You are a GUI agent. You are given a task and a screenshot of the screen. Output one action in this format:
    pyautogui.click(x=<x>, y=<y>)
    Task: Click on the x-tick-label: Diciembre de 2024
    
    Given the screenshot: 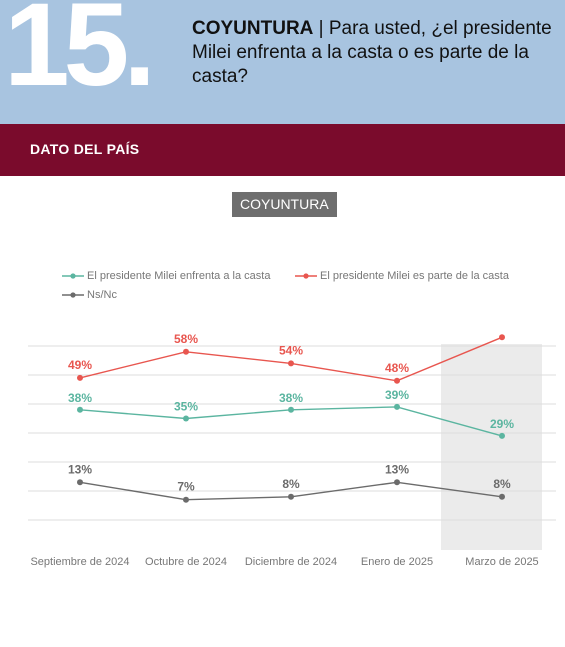 What is the action you would take?
    pyautogui.click(x=291, y=562)
    